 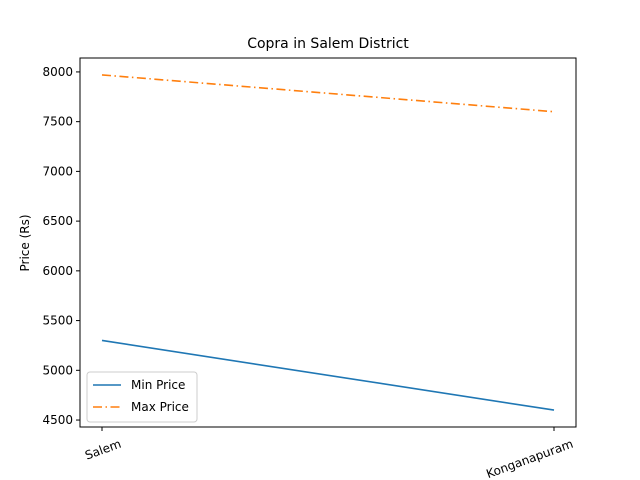 I want to click on y-tick-label: 7000, so click(x=57, y=171).